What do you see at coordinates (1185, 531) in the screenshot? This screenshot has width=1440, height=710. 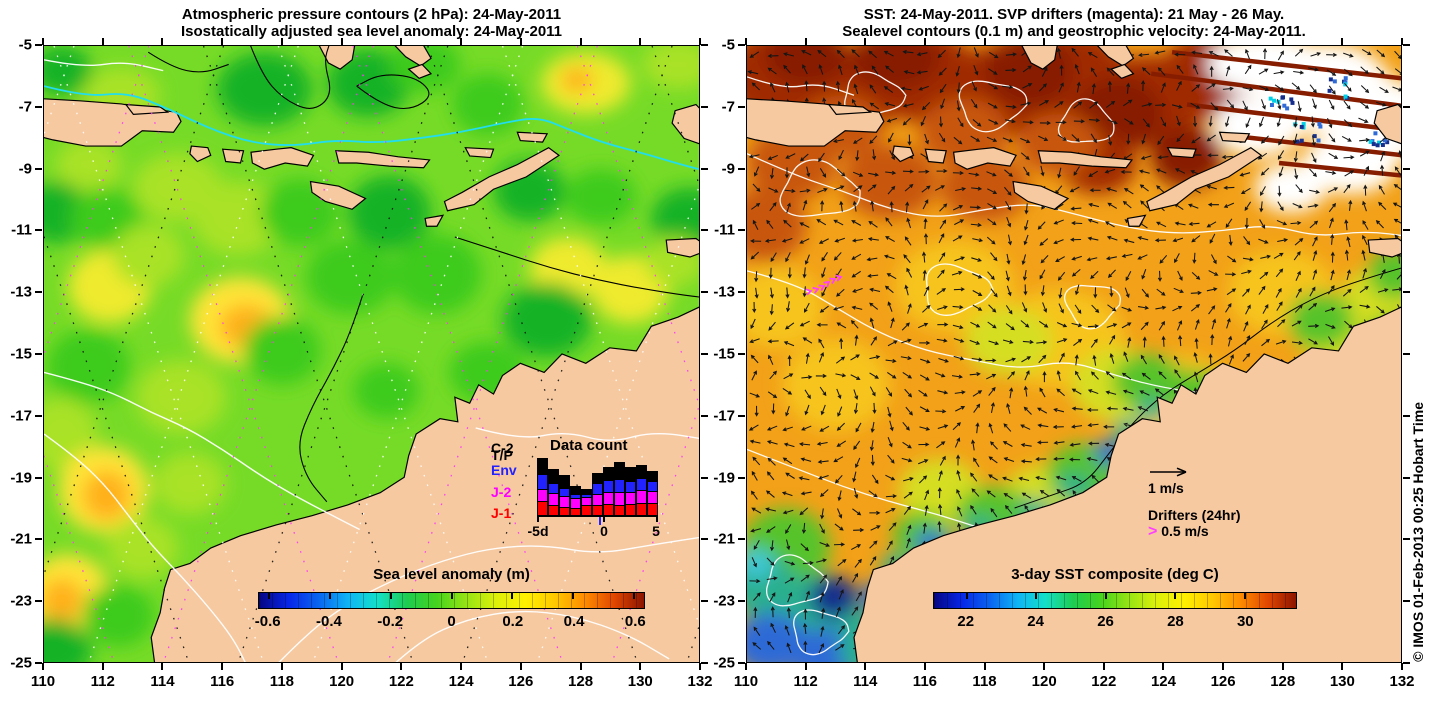 I see `drifter-speed-label: 0.5 m/s` at bounding box center [1185, 531].